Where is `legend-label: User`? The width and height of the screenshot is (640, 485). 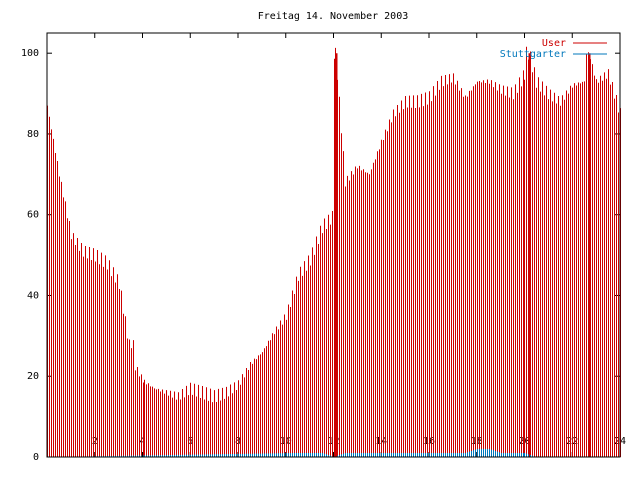
legend-label: User is located at coordinates (554, 43).